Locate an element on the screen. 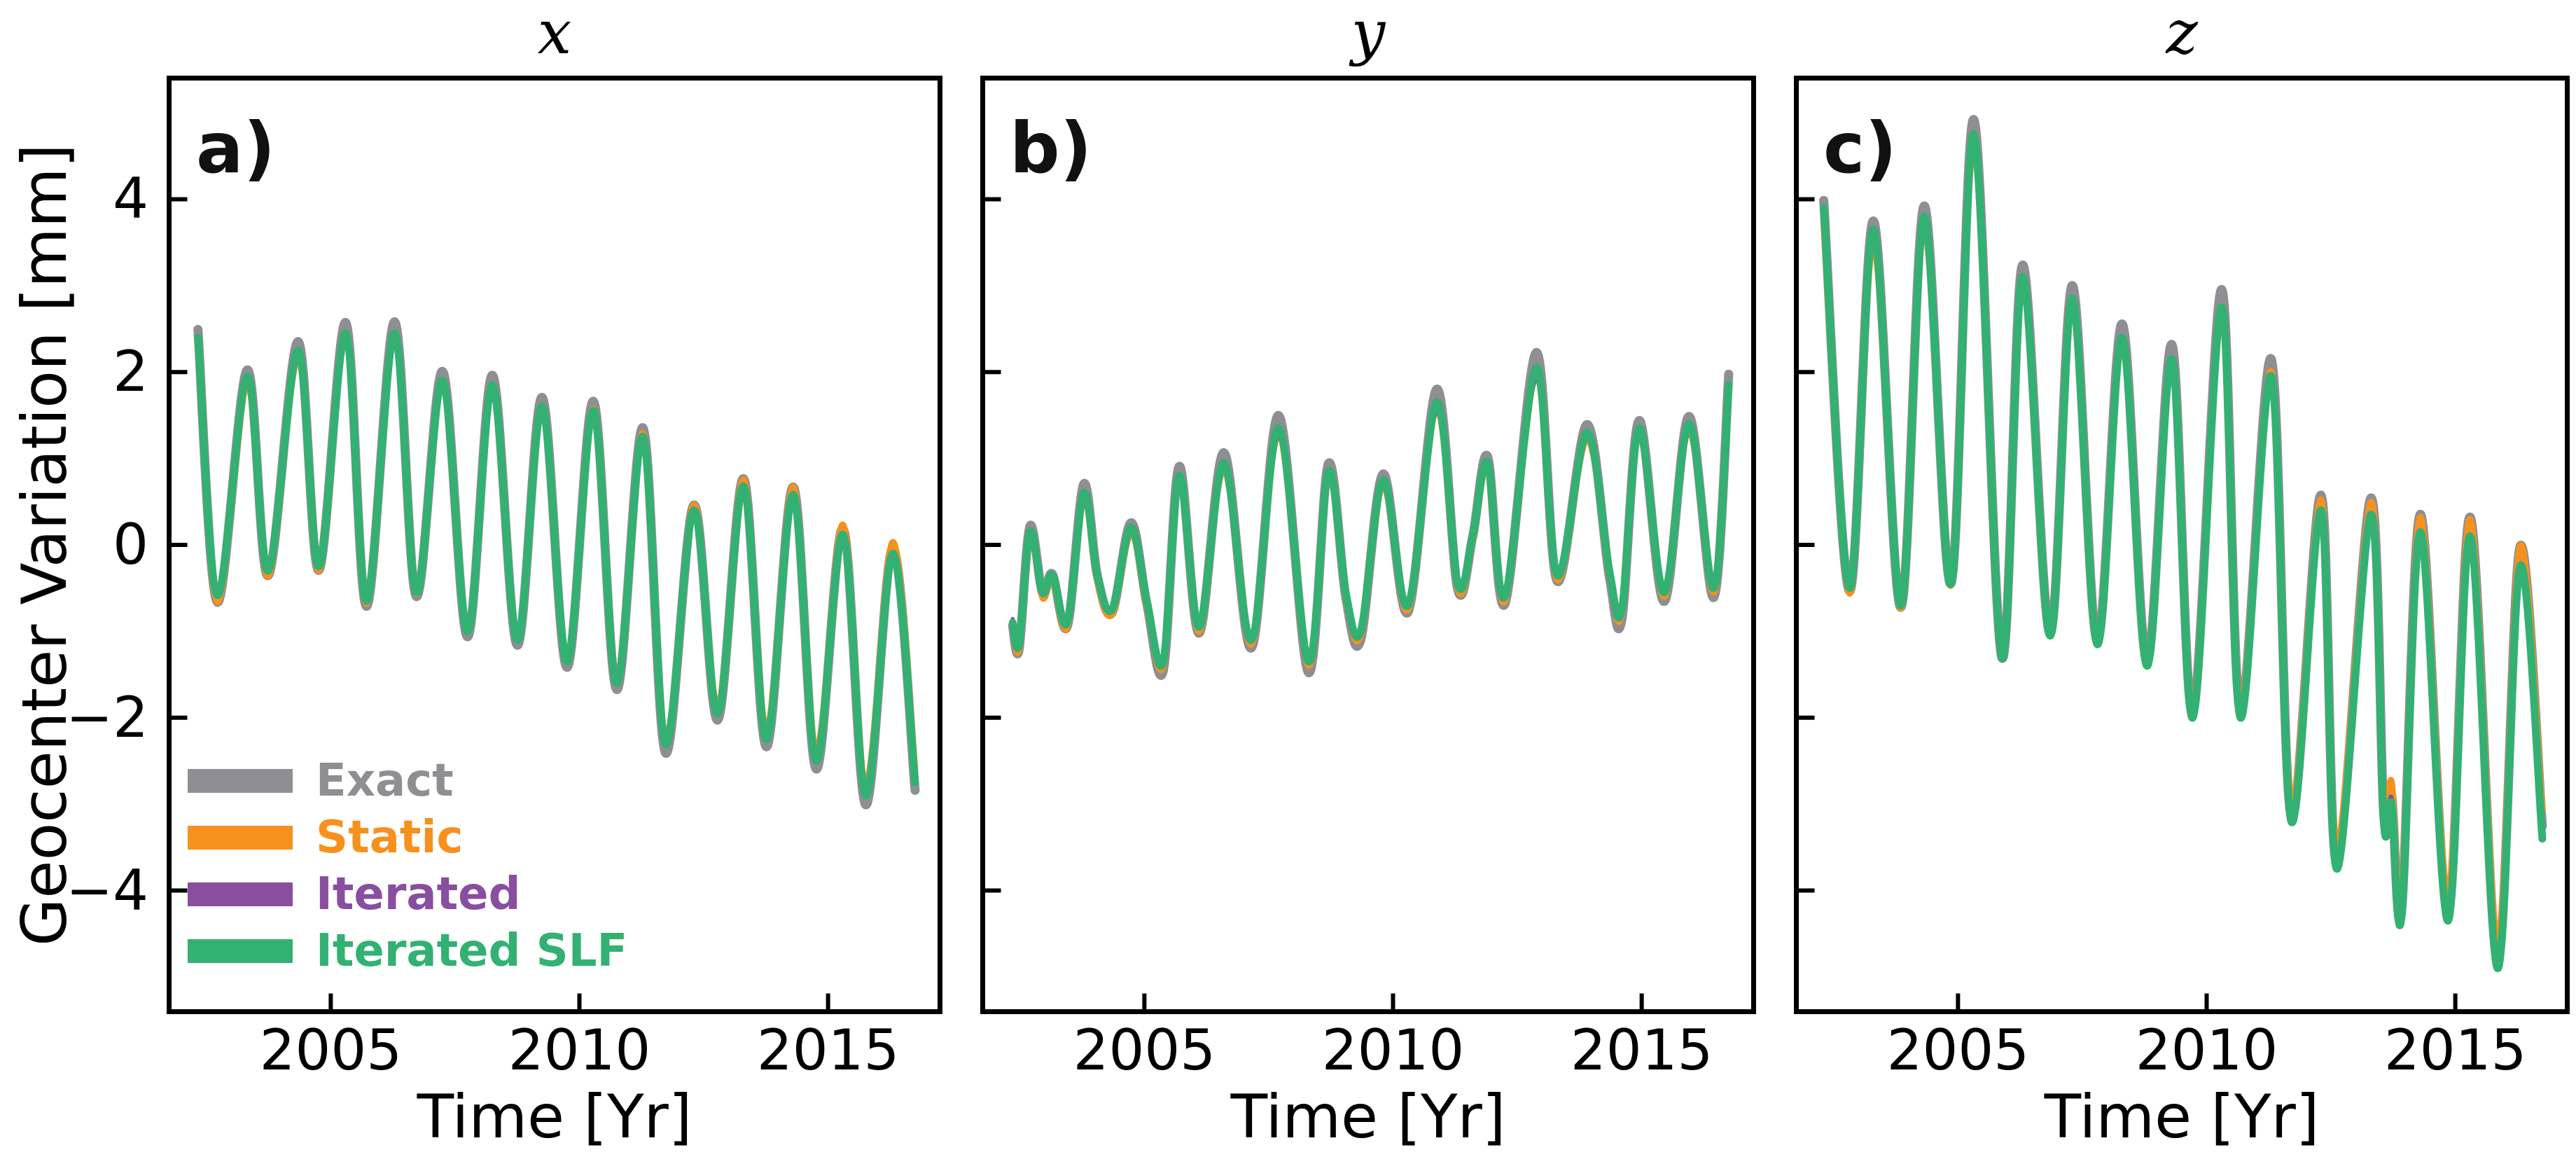 The image size is (2576, 1157). panel-a-letter: a) is located at coordinates (236, 148).